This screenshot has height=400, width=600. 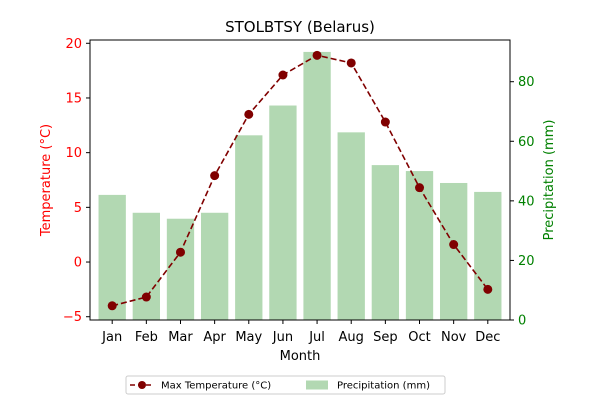 What do you see at coordinates (76, 181) in the screenshot?
I see `left-y-axis: −5 0 5 10 15 20` at bounding box center [76, 181].